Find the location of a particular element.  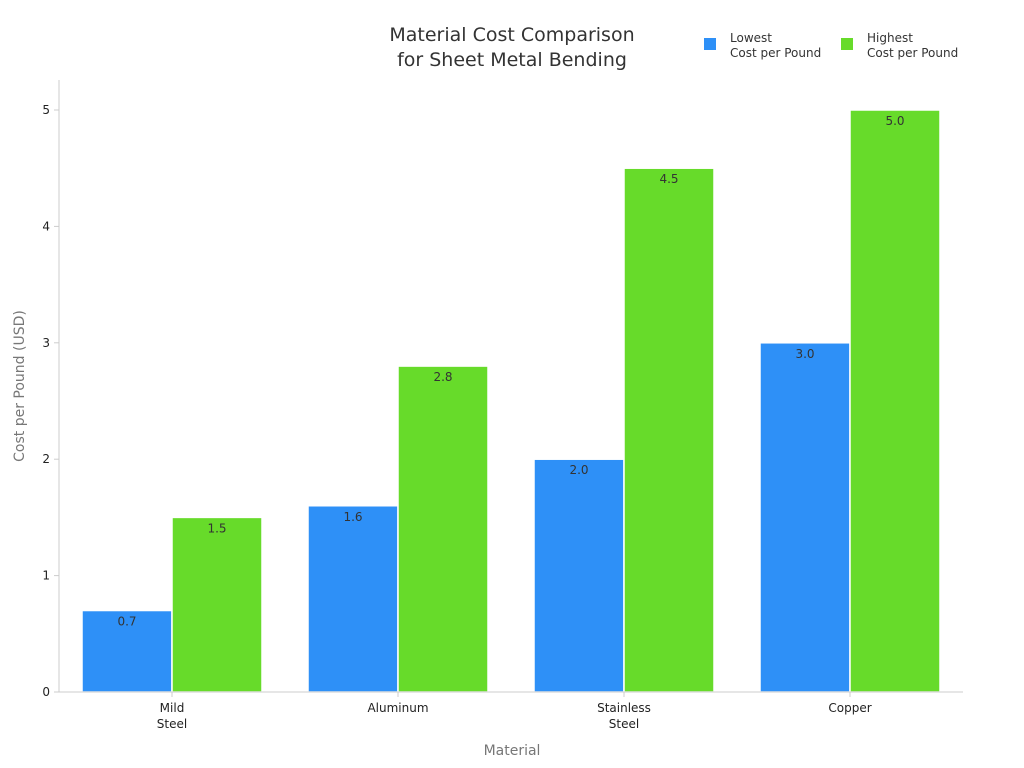

bar-label-3-0: 3.0 is located at coordinates (804, 354).